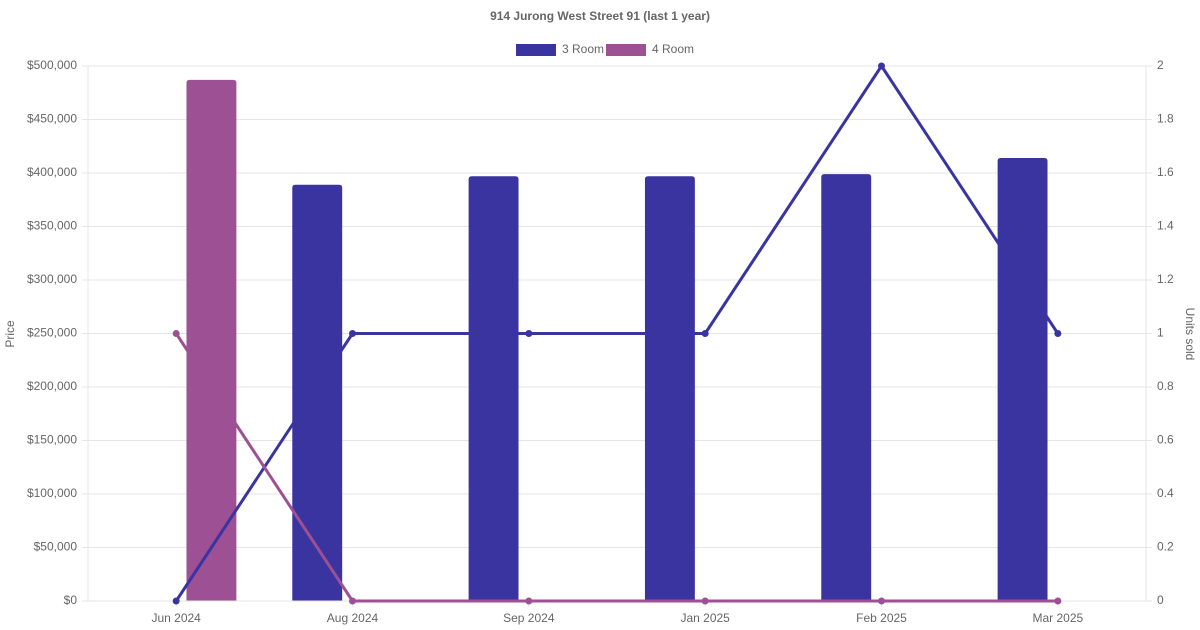 The height and width of the screenshot is (630, 1200). What do you see at coordinates (1190, 334) in the screenshot?
I see `y2-axis-title: Units sold` at bounding box center [1190, 334].